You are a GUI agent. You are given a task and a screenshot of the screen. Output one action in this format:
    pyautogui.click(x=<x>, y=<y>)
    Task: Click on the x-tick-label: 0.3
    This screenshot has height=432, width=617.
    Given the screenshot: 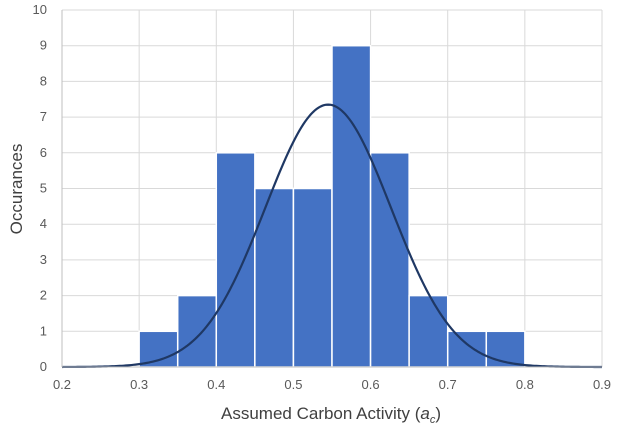 What is the action you would take?
    pyautogui.click(x=139, y=384)
    